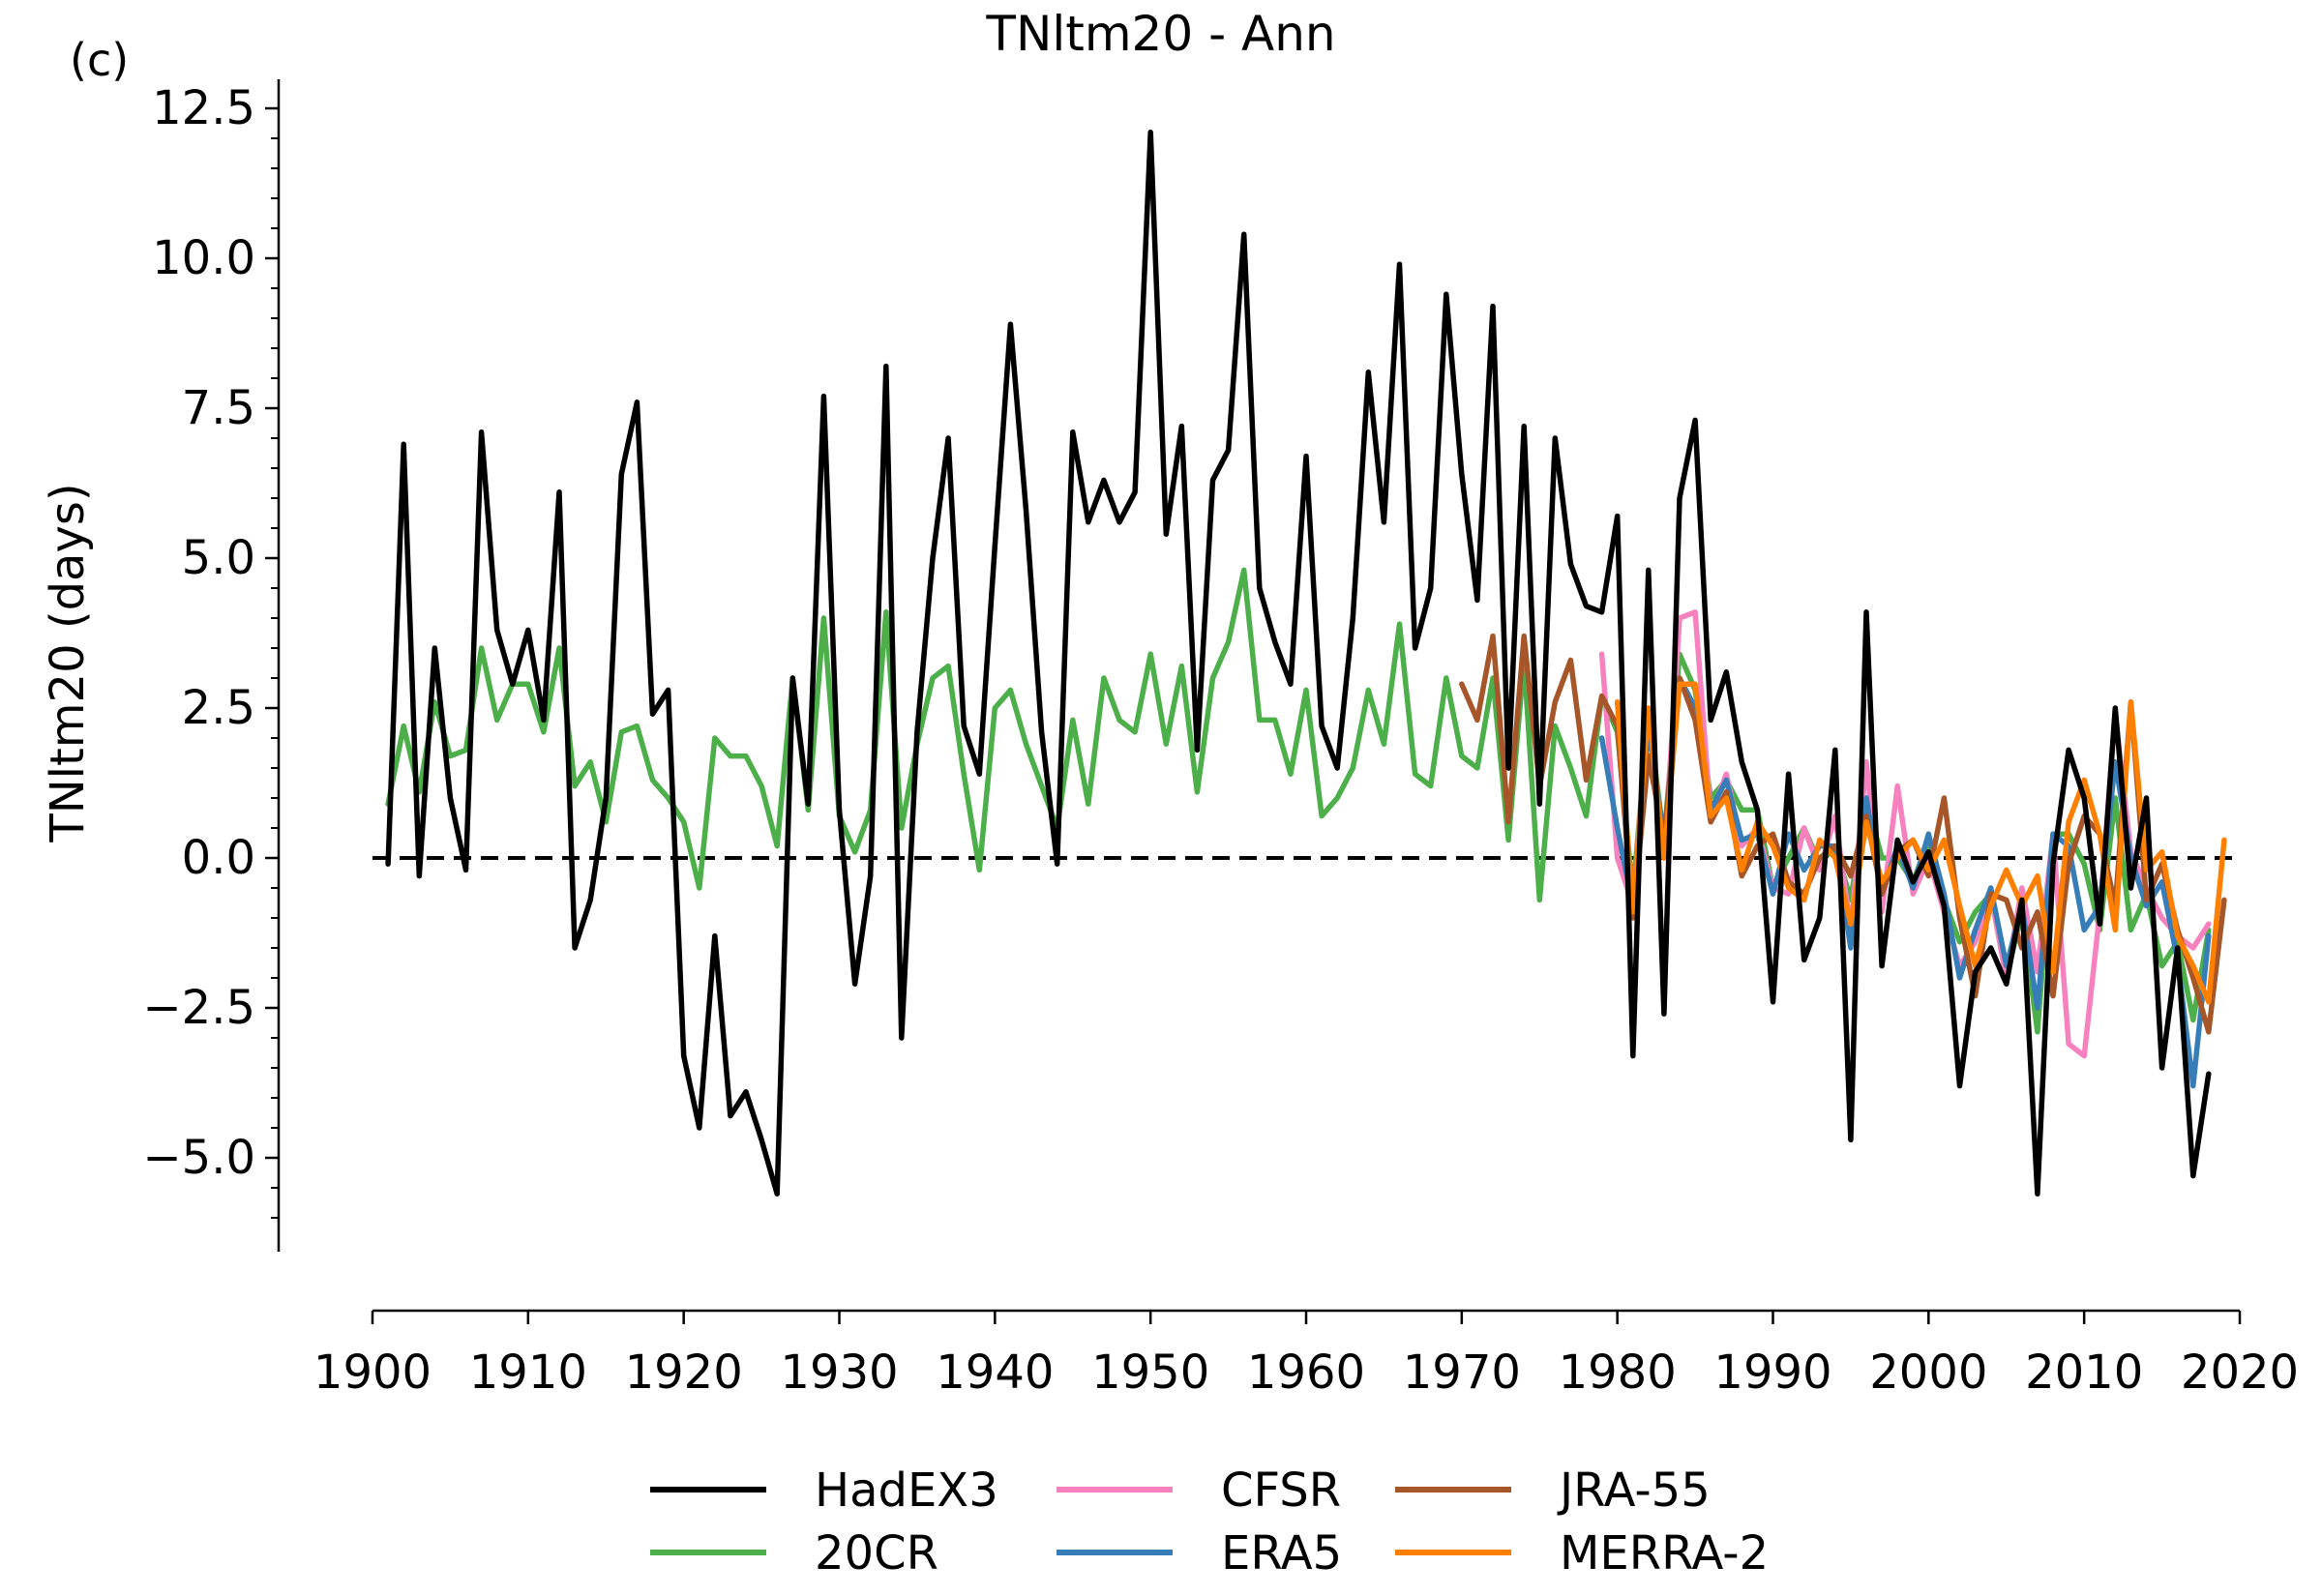 Image resolution: width=2322 pixels, height=1596 pixels. What do you see at coordinates (1618, 1372) in the screenshot?
I see `x-tick-label: 1980` at bounding box center [1618, 1372].